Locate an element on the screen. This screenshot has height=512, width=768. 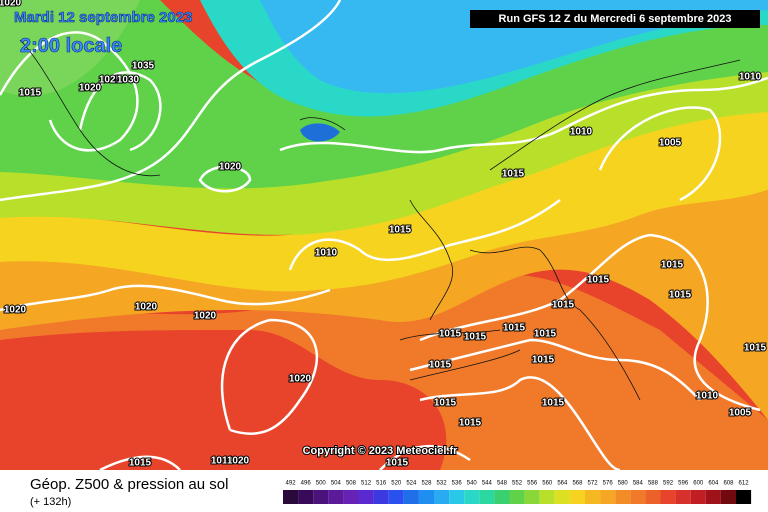
scale-label: 516 is located at coordinates (381, 484).